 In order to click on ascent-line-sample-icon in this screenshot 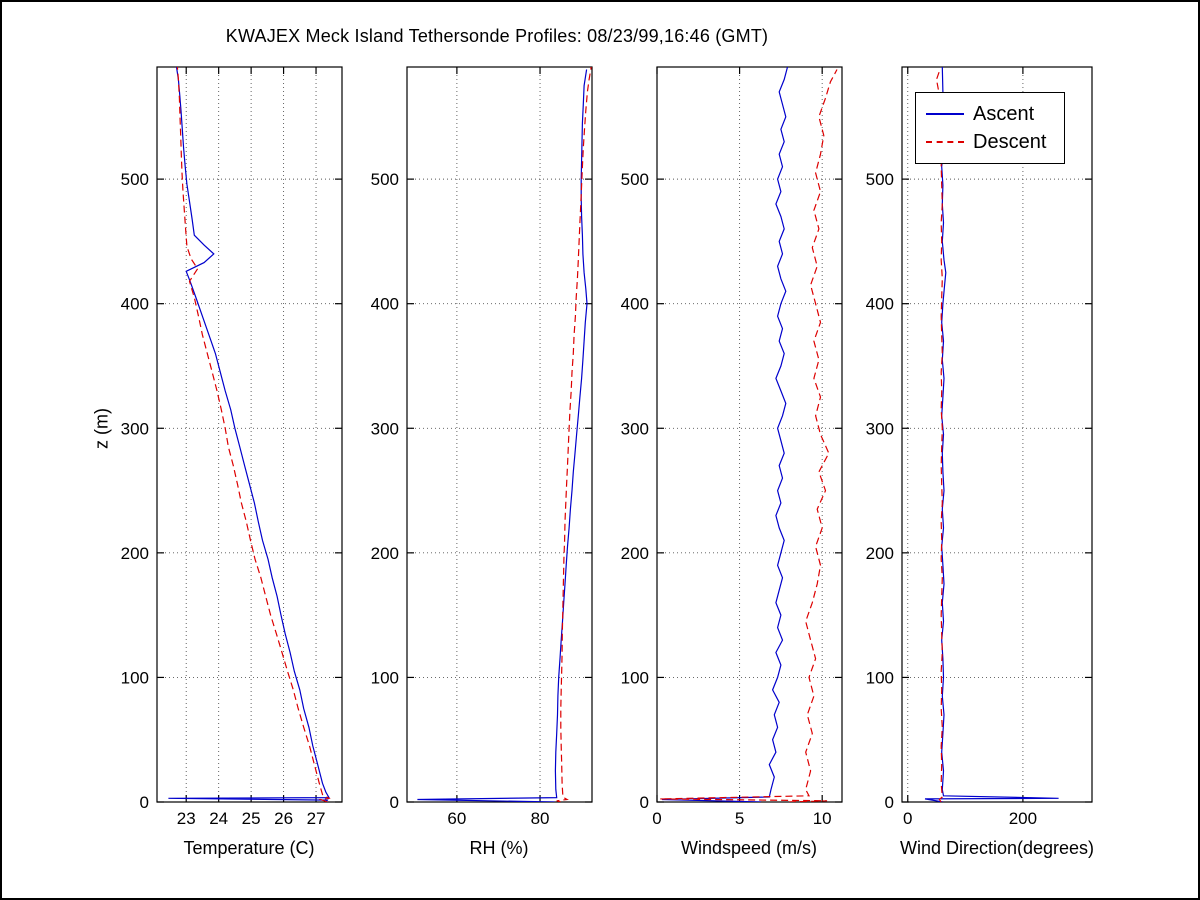, I will do `click(945, 114)`.